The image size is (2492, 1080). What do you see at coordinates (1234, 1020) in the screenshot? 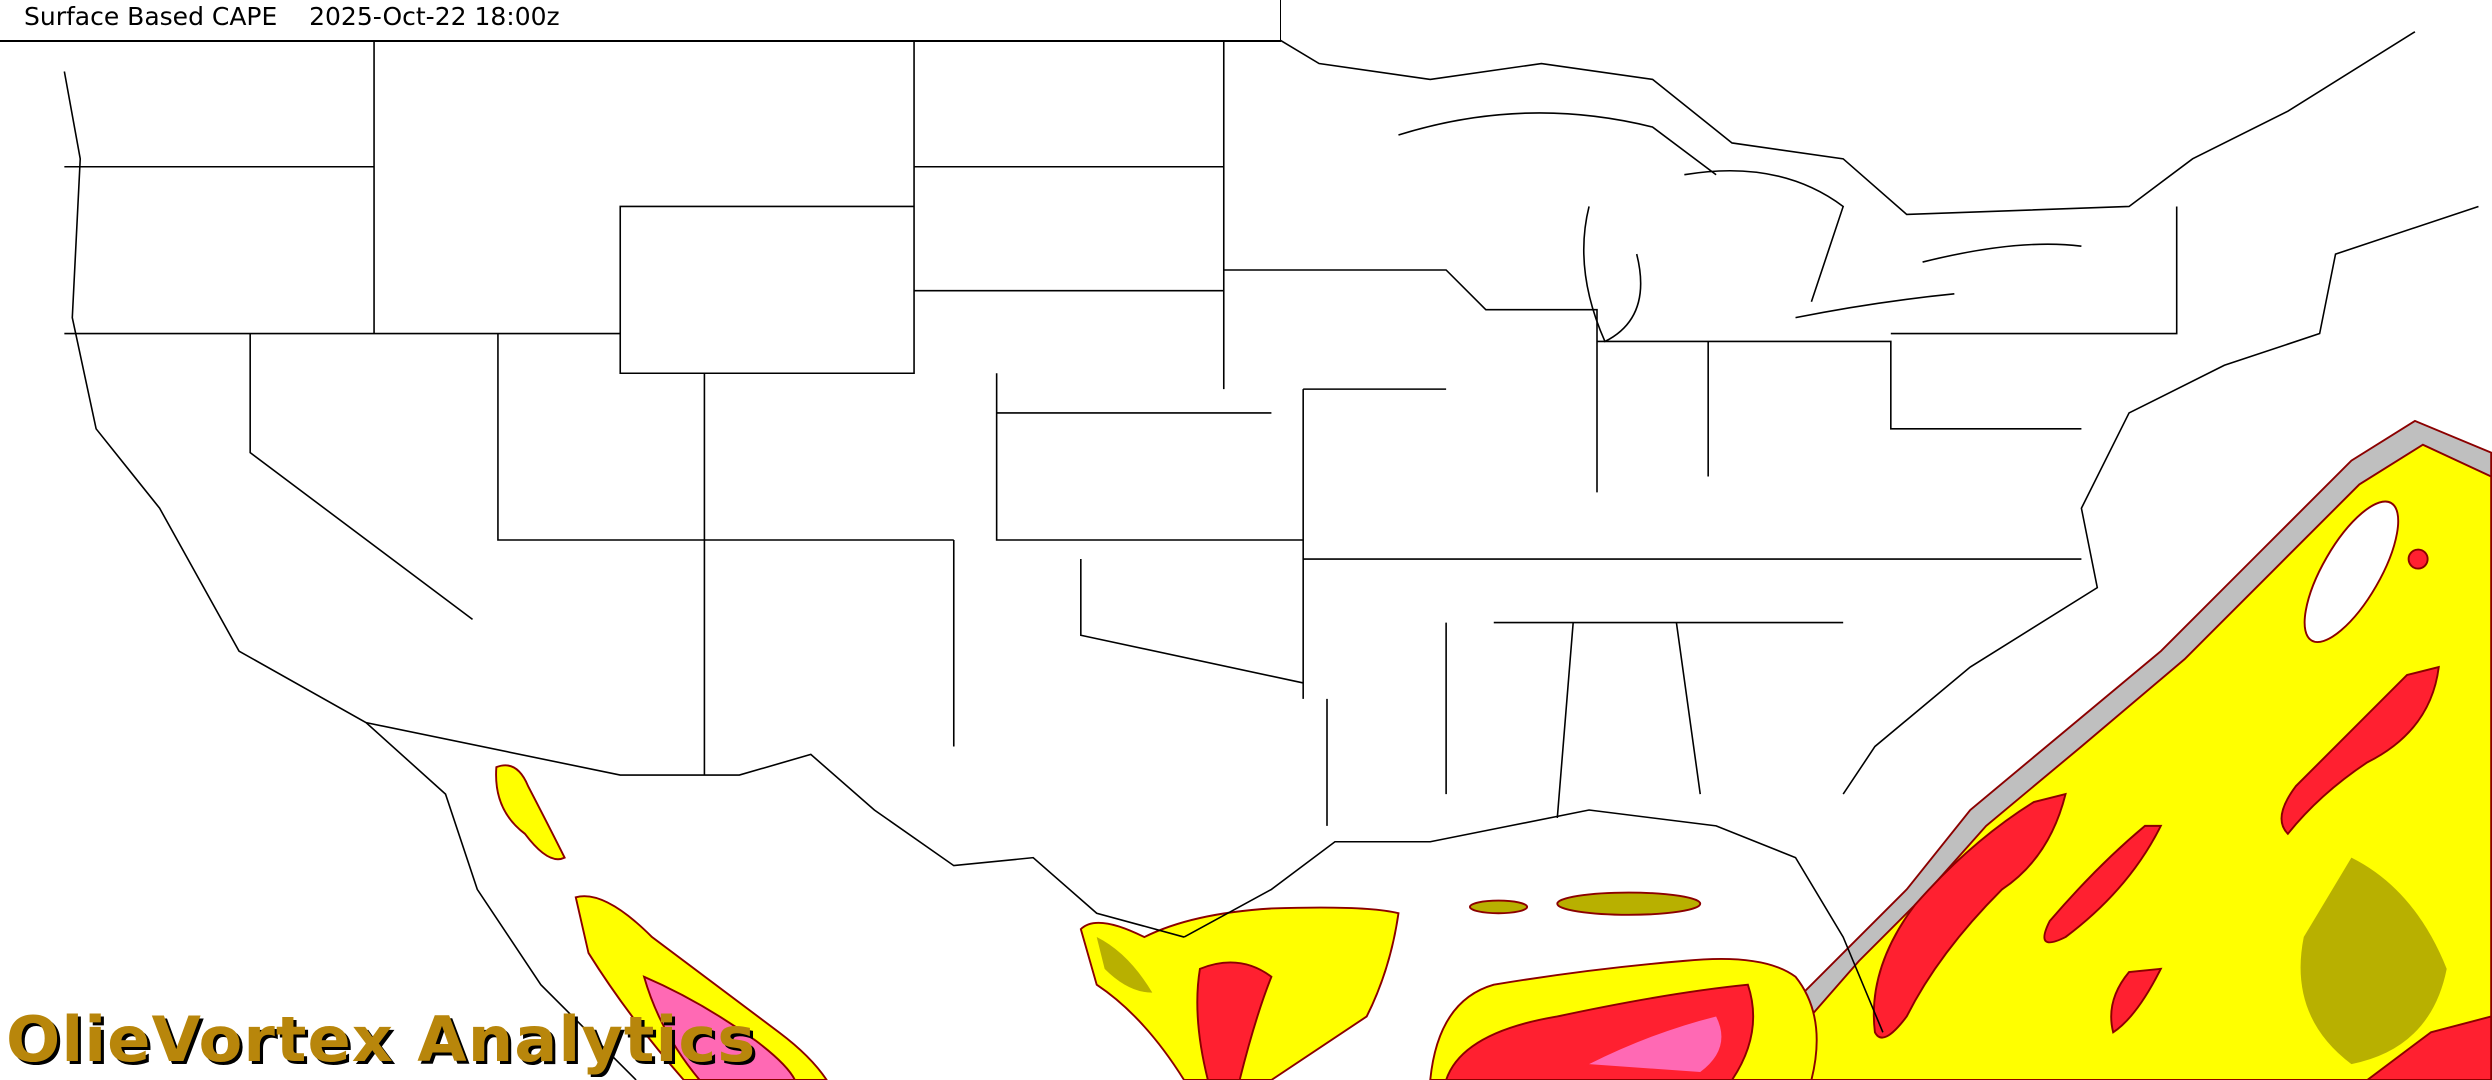
I see `cape-region-texas-red` at bounding box center [1234, 1020].